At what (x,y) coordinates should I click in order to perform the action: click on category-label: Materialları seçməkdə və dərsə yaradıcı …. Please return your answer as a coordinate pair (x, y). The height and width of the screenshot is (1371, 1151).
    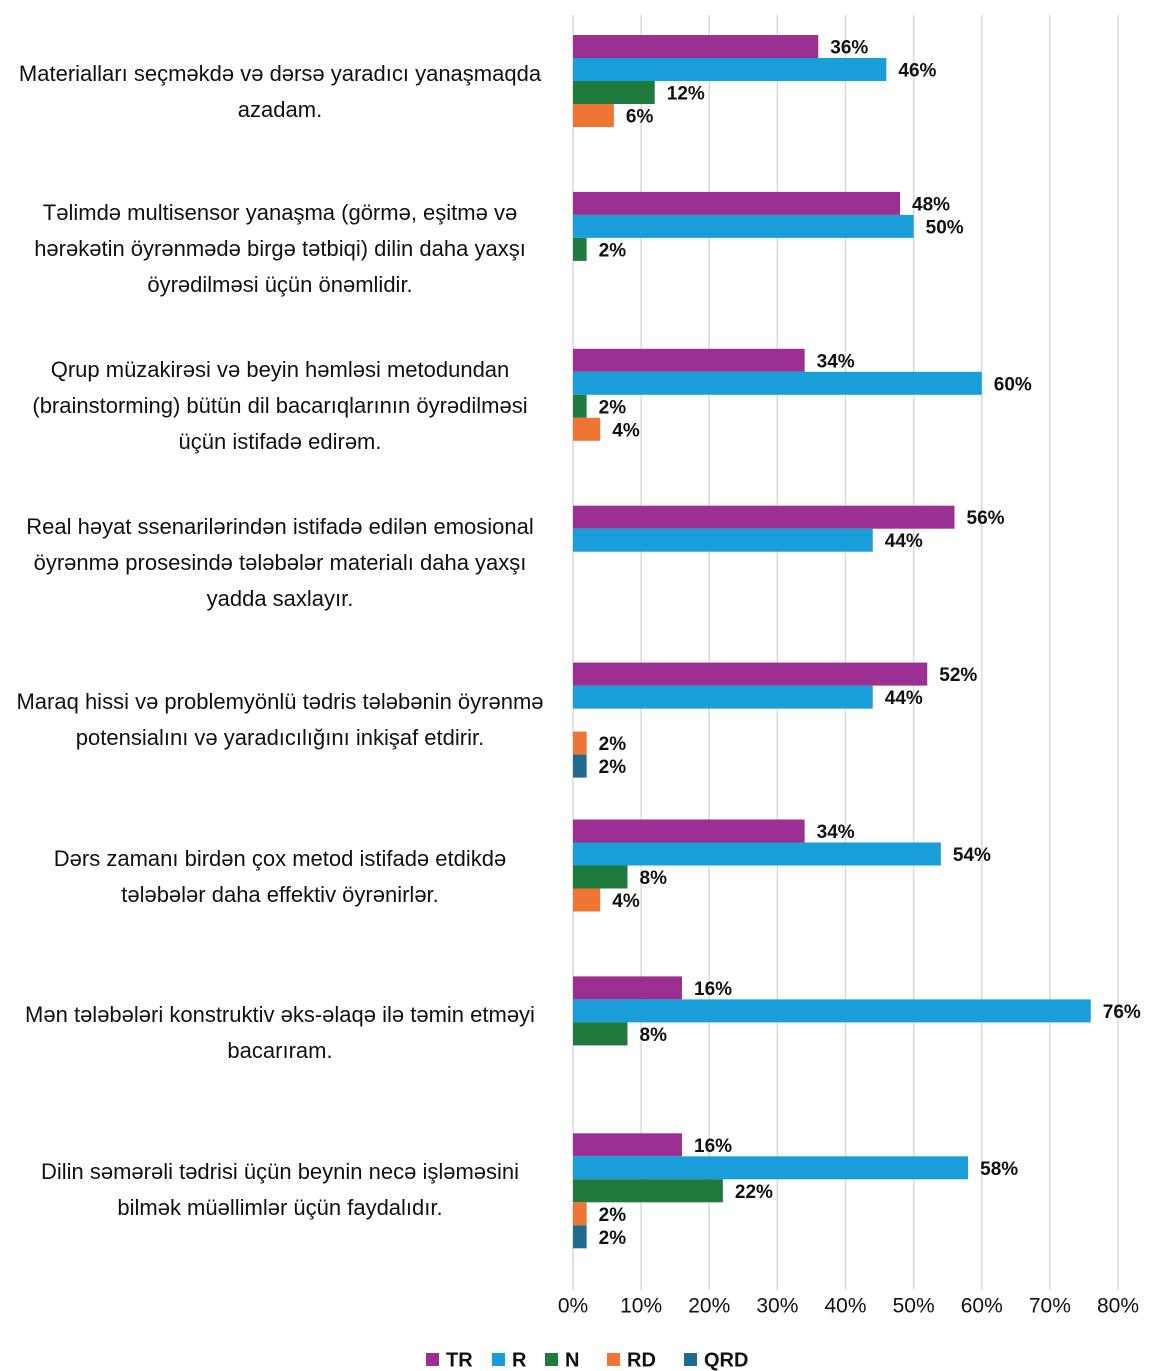
    Looking at the image, I should click on (280, 91).